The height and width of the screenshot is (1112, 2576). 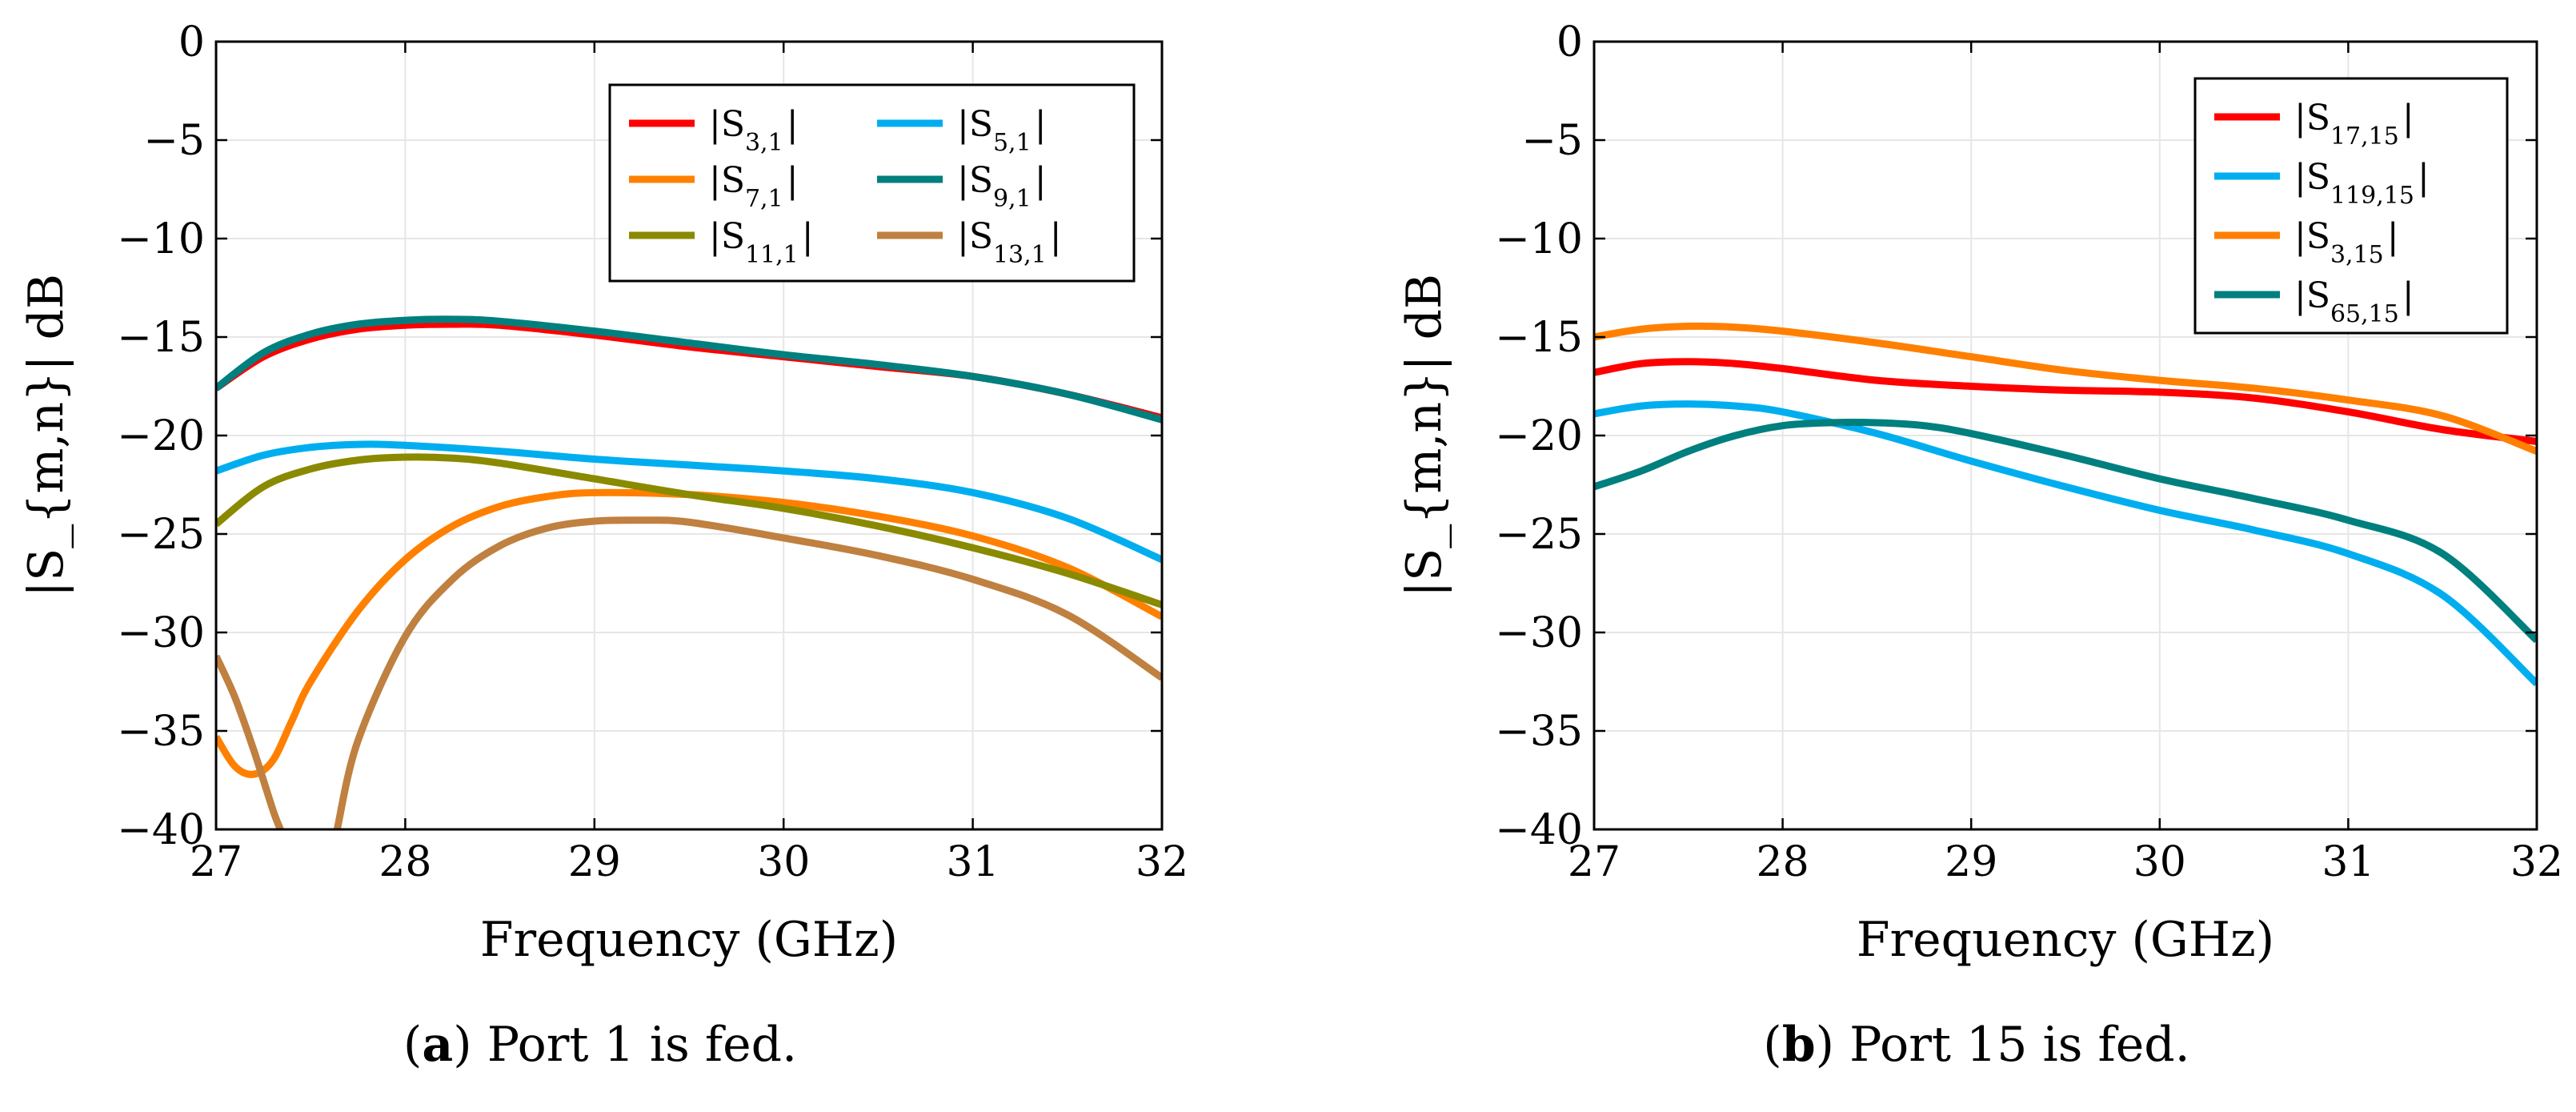 I want to click on legend-entry-subscript: 7,1, so click(x=764, y=199).